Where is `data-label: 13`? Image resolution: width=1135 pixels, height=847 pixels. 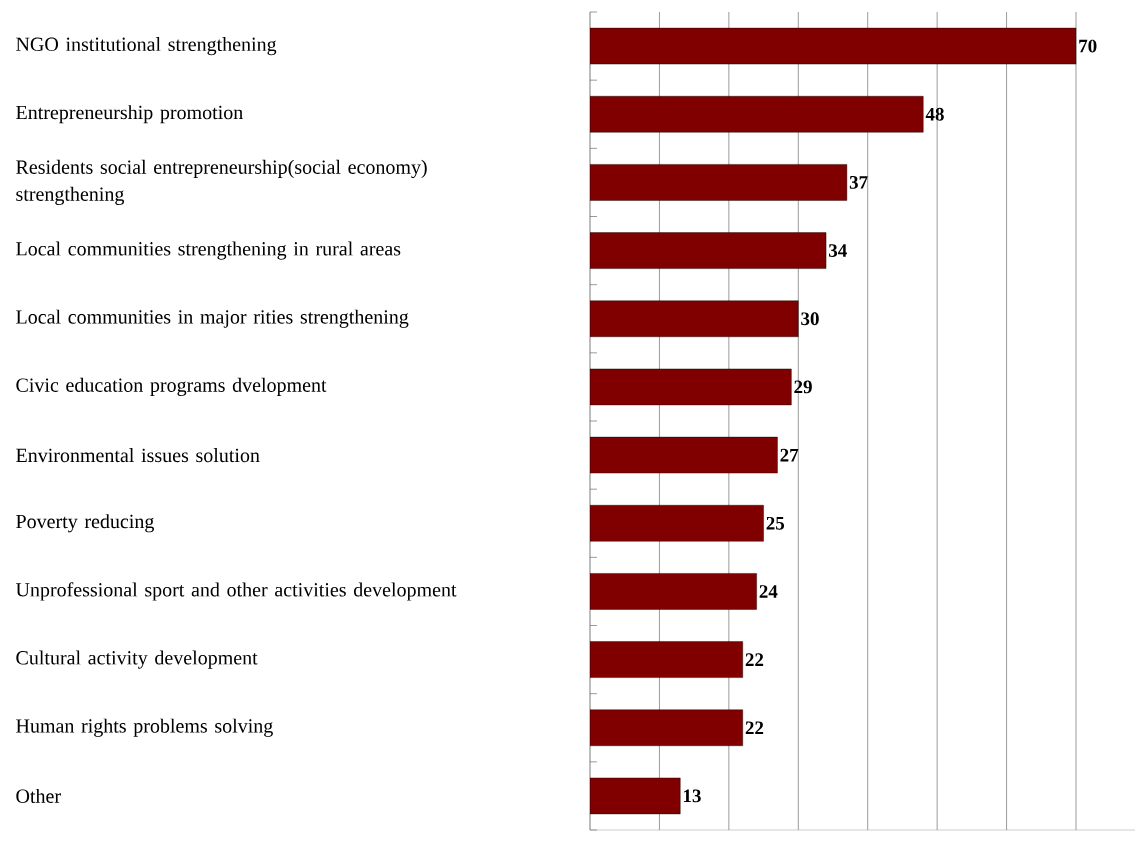 data-label: 13 is located at coordinates (692, 796).